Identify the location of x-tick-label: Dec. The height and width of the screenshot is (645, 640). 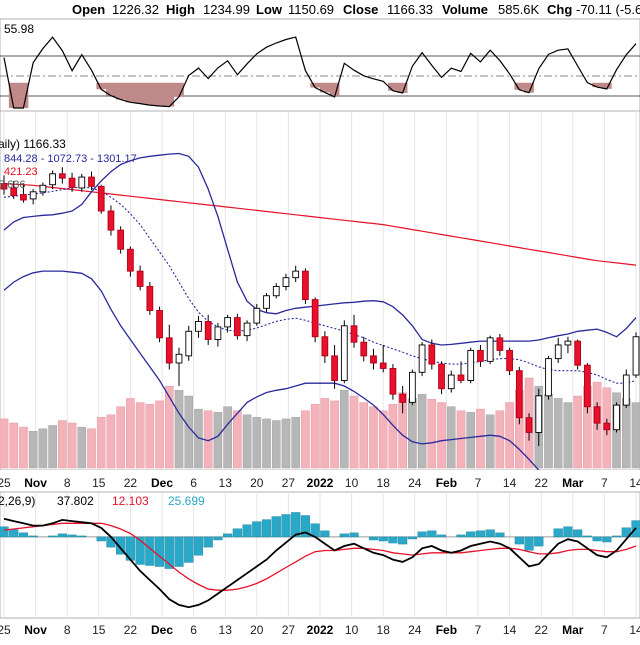
(162, 630).